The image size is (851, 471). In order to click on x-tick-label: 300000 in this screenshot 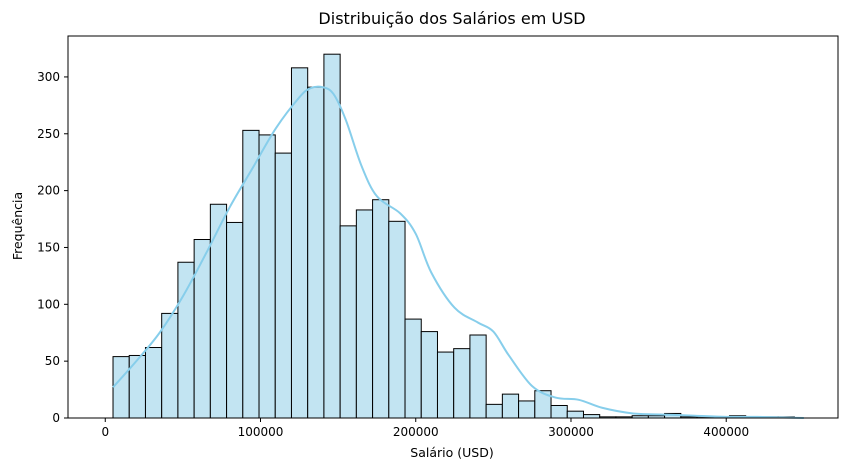, I will do `click(571, 432)`.